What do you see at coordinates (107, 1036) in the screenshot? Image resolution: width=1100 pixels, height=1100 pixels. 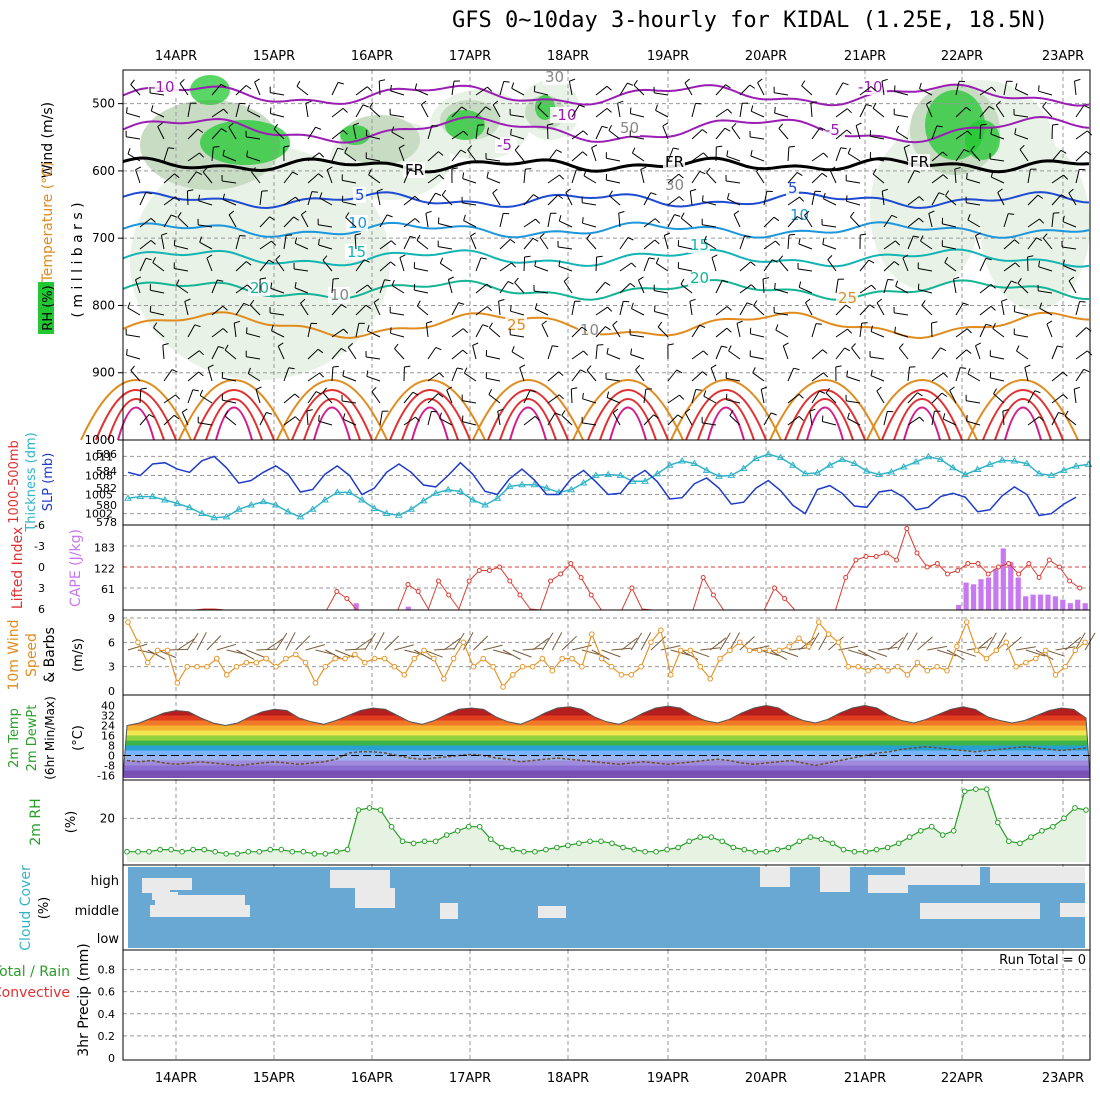 I see `y-tick-label: 0.2` at bounding box center [107, 1036].